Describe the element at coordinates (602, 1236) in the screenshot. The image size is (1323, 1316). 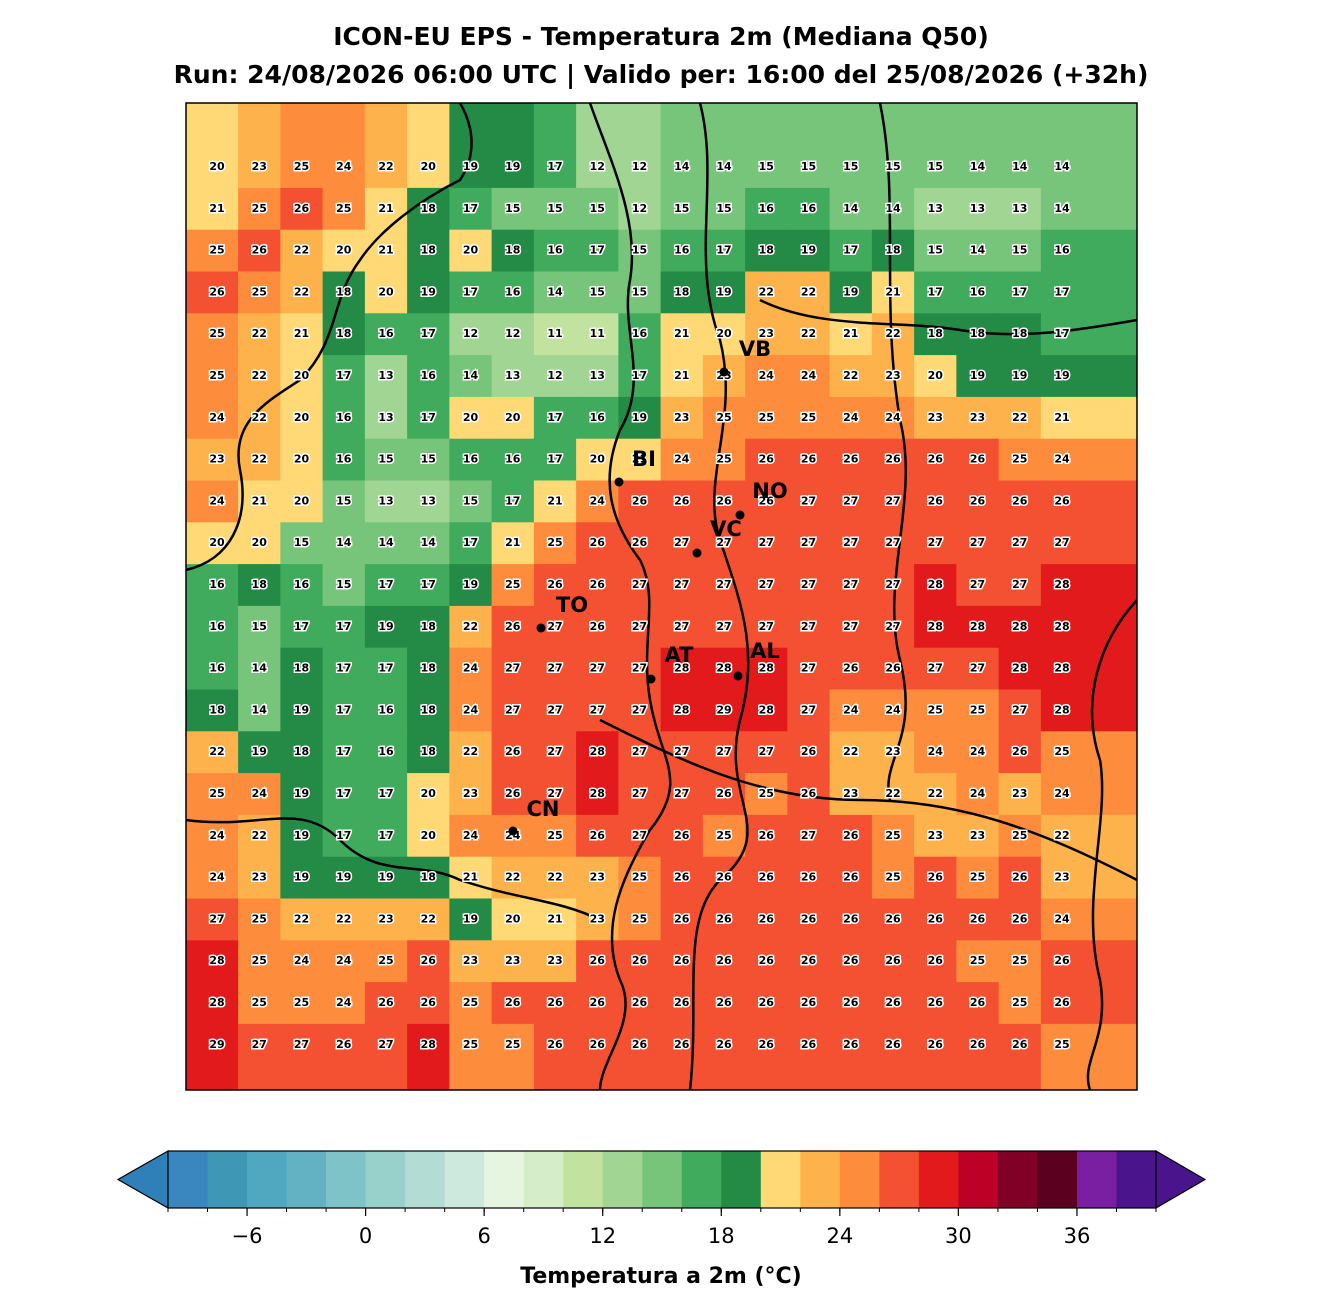
I see `colorbar-tick-label: 12` at that location.